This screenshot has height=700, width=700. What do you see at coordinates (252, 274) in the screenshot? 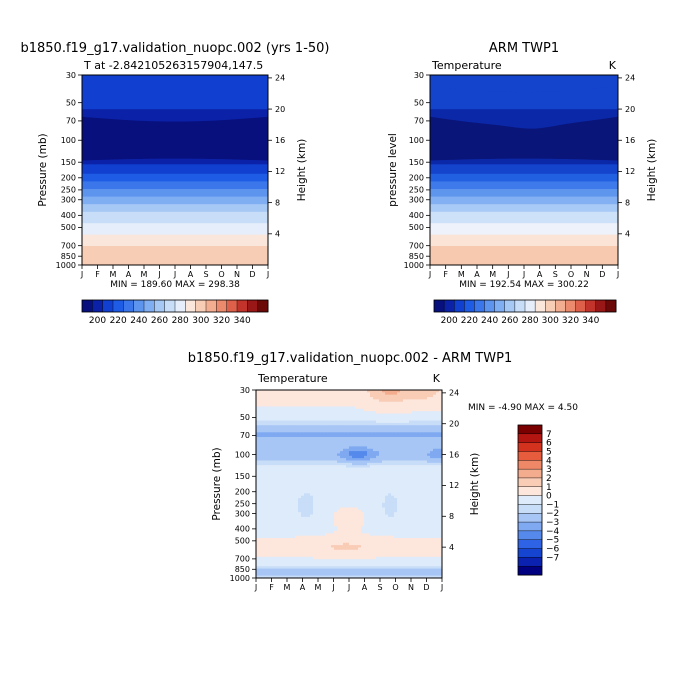
I see `month-tick-label: D` at bounding box center [252, 274].